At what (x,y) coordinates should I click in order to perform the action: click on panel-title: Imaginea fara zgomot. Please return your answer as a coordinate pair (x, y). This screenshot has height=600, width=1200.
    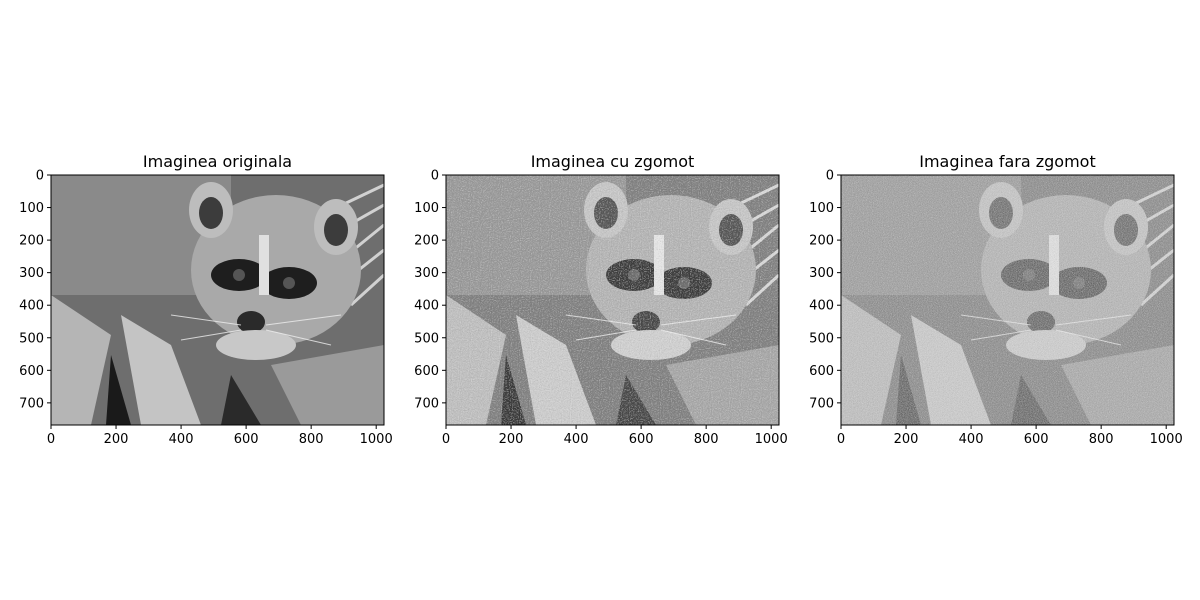
    Looking at the image, I should click on (1007, 161).